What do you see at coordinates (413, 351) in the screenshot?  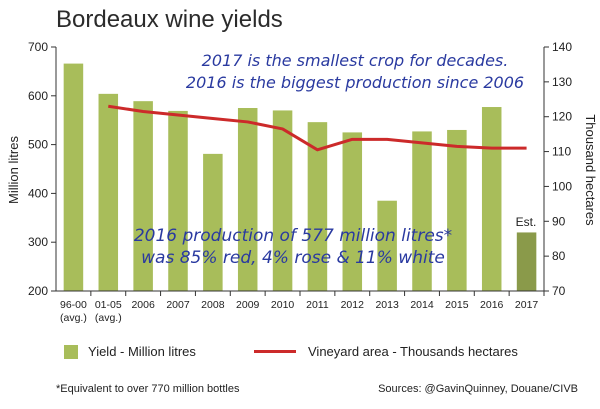 I see `legend-label-vineyard-area: Vineyard area - Thousands hectares` at bounding box center [413, 351].